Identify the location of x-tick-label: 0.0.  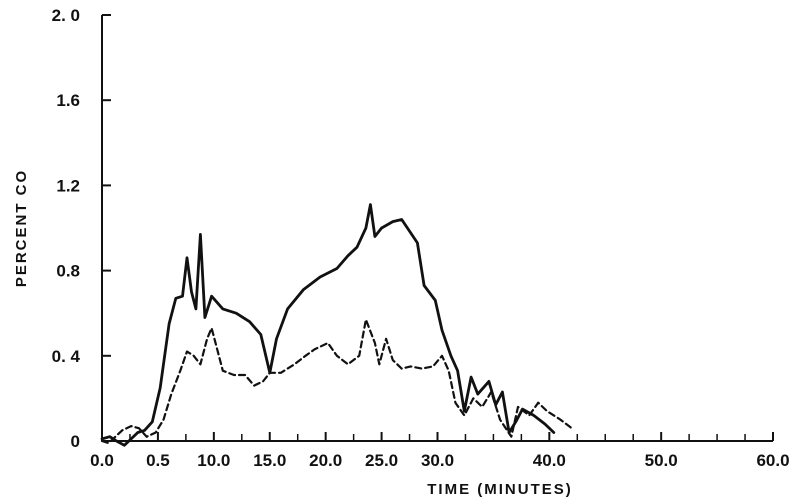
(102, 460).